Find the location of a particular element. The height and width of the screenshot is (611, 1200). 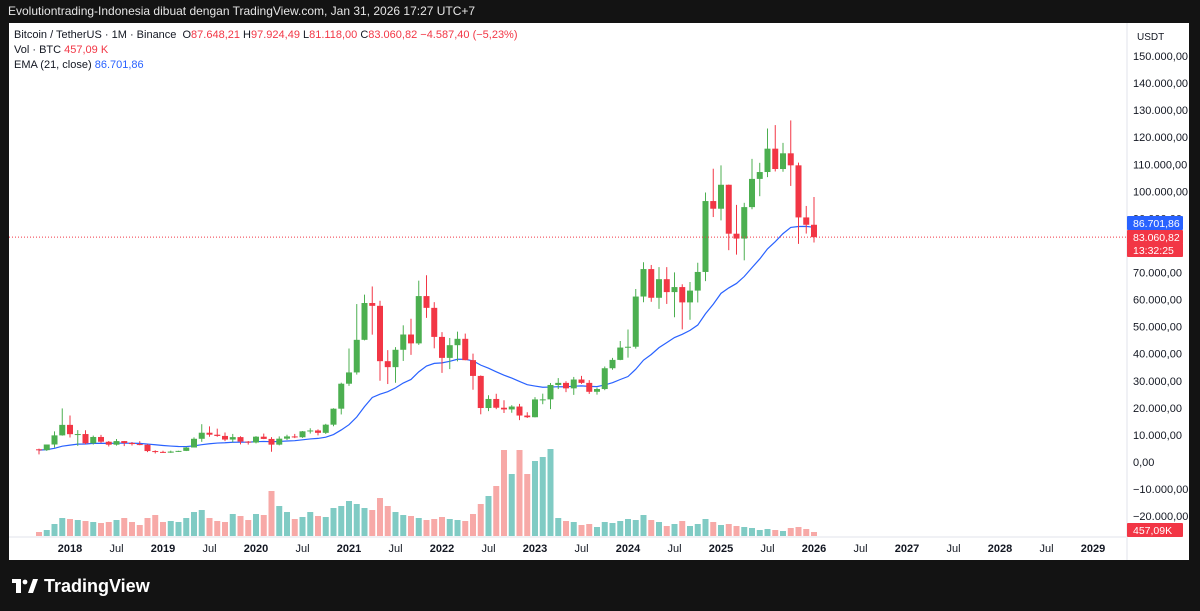

last-price-tag: 83.060,82 is located at coordinates (1156, 238).